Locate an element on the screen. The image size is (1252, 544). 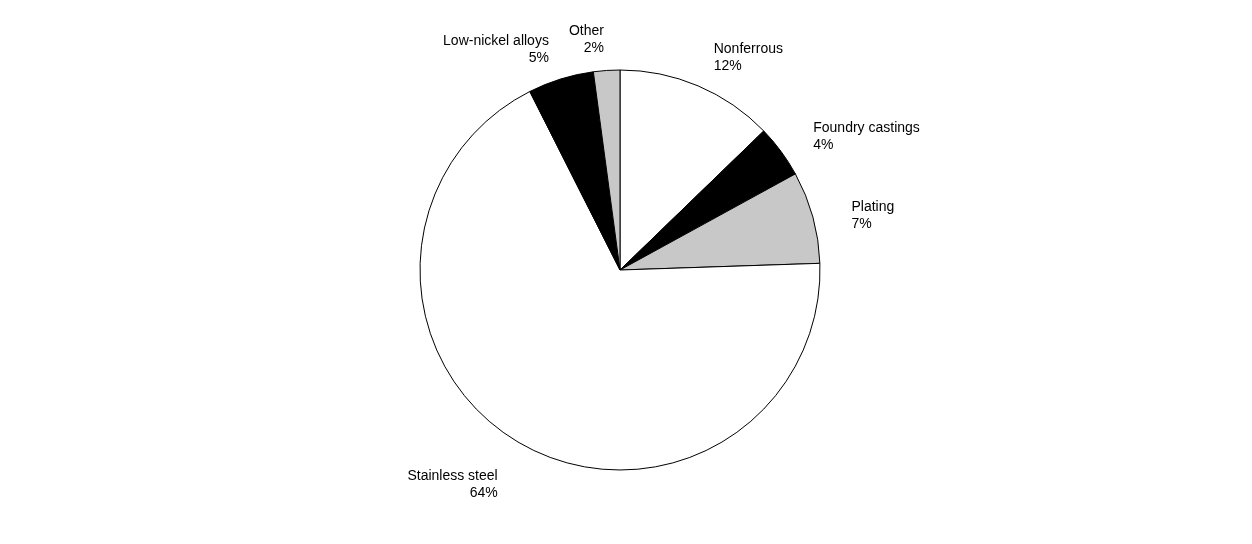
slice-label: Nonferrous is located at coordinates (748, 48).